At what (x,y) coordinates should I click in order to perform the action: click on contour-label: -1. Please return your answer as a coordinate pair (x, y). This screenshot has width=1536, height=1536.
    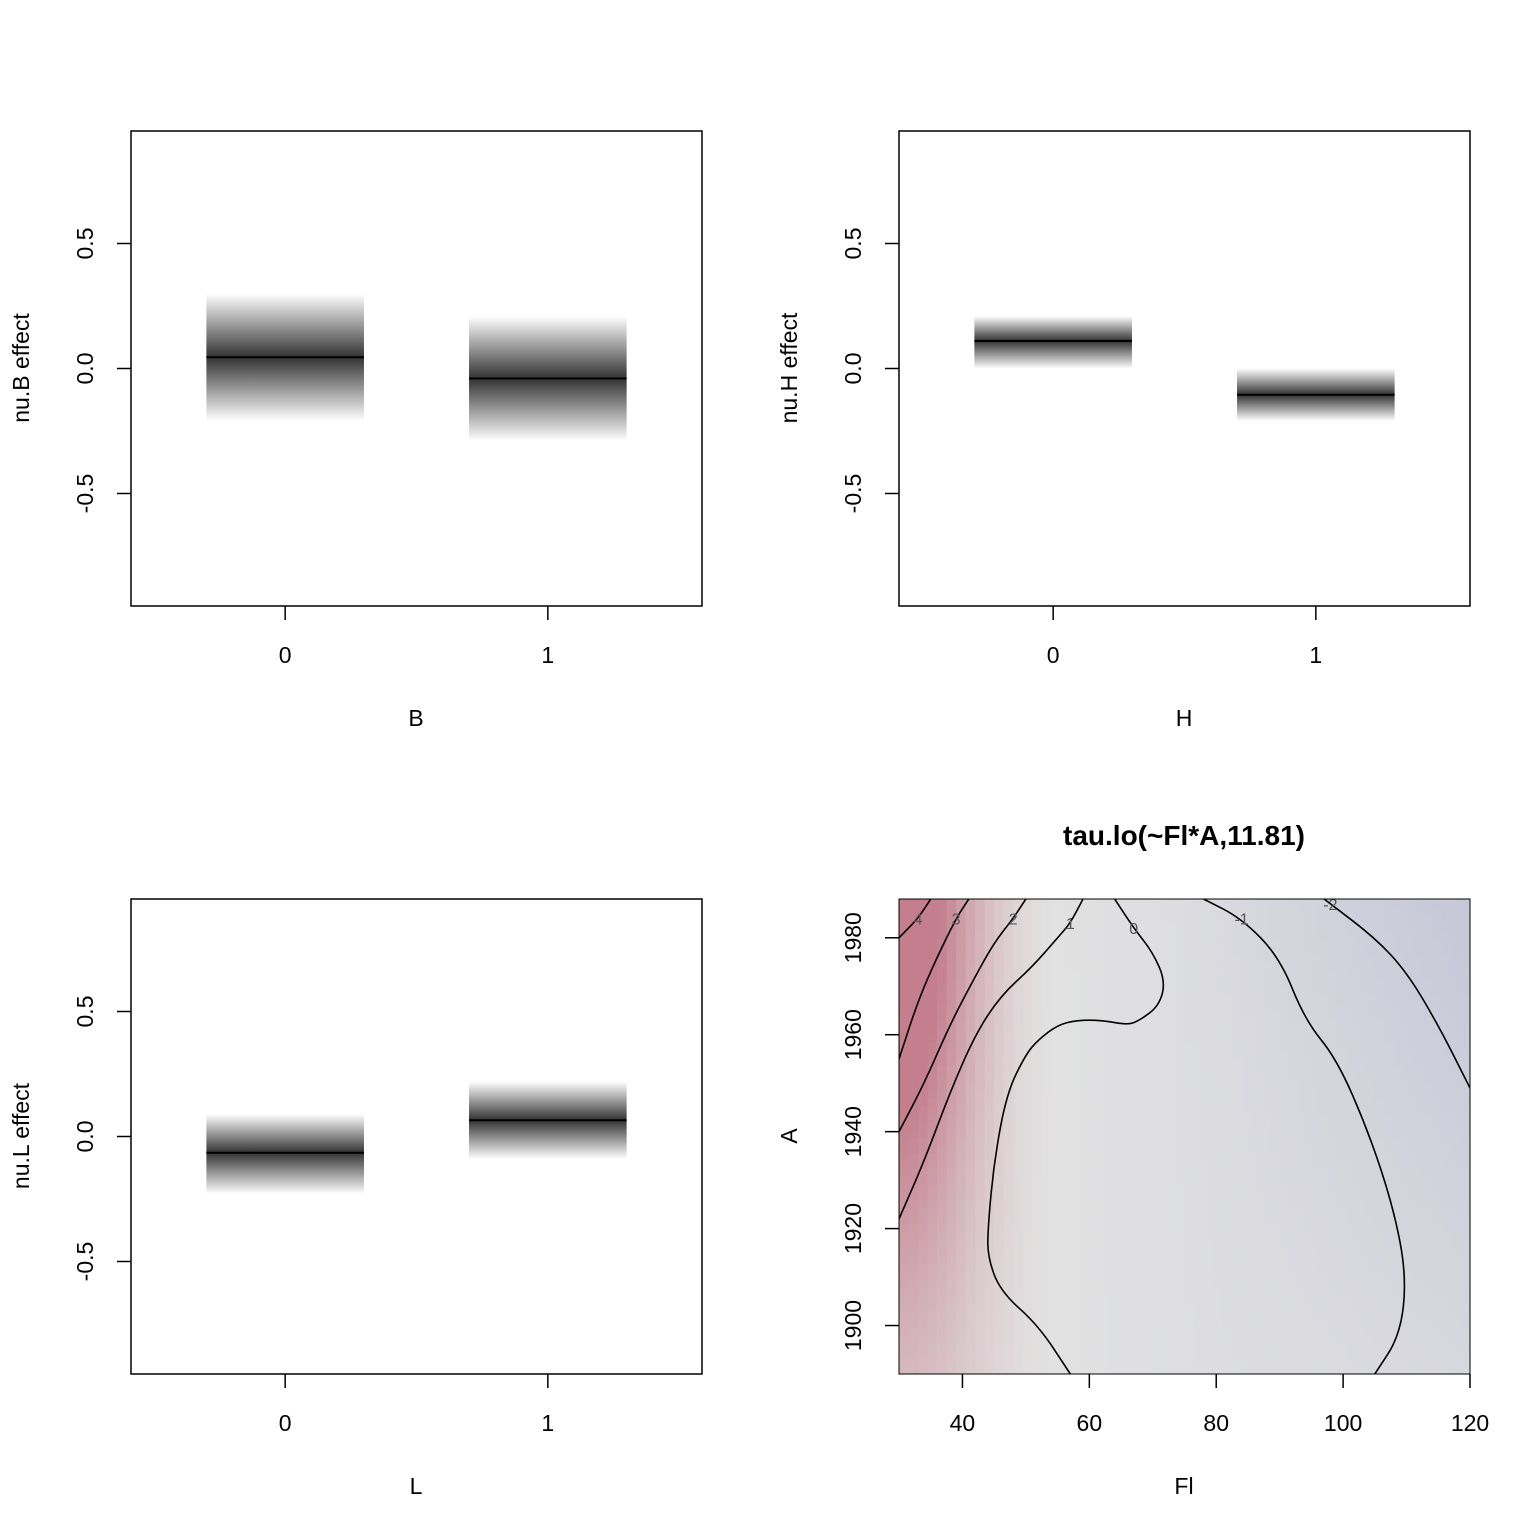
    Looking at the image, I should click on (1241, 919).